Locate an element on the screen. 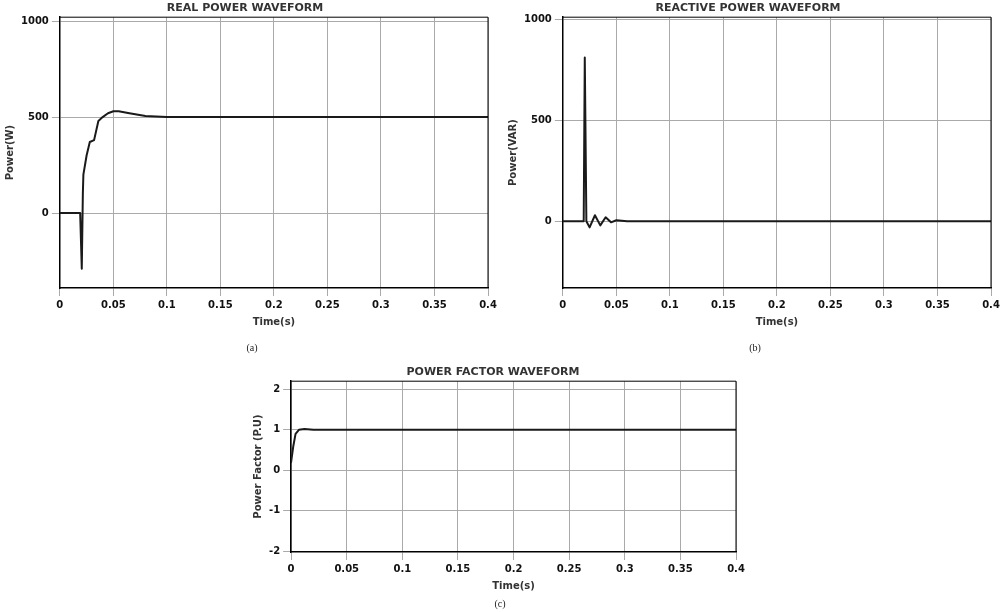  text: (c) is located at coordinates (500, 603).